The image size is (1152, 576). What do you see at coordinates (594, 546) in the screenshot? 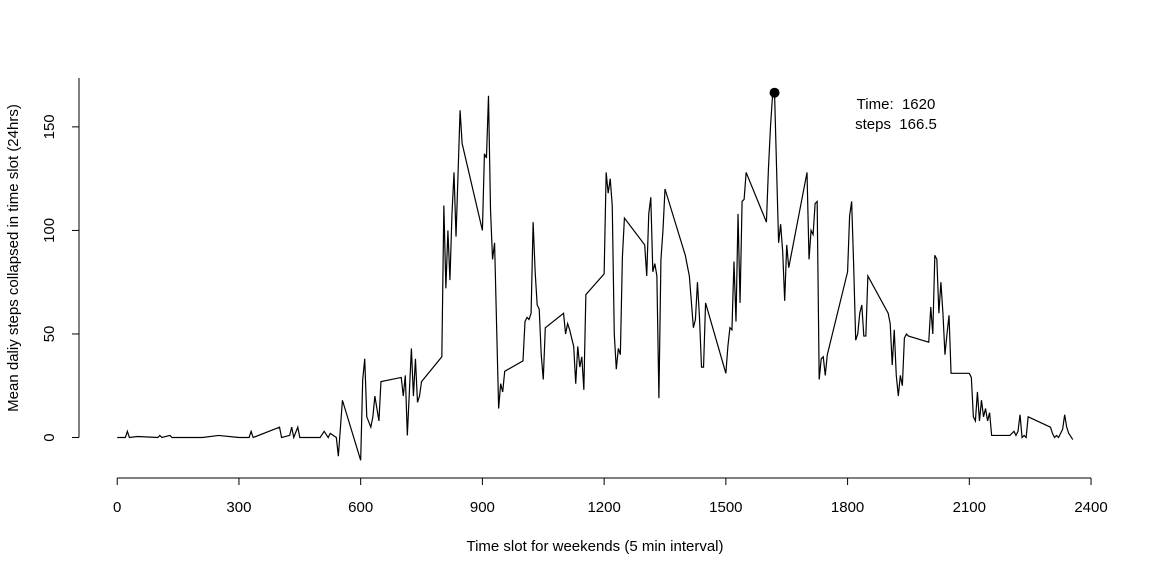
I see `x-axis-label: Time slot for weekends (5 min interval)` at bounding box center [594, 546].